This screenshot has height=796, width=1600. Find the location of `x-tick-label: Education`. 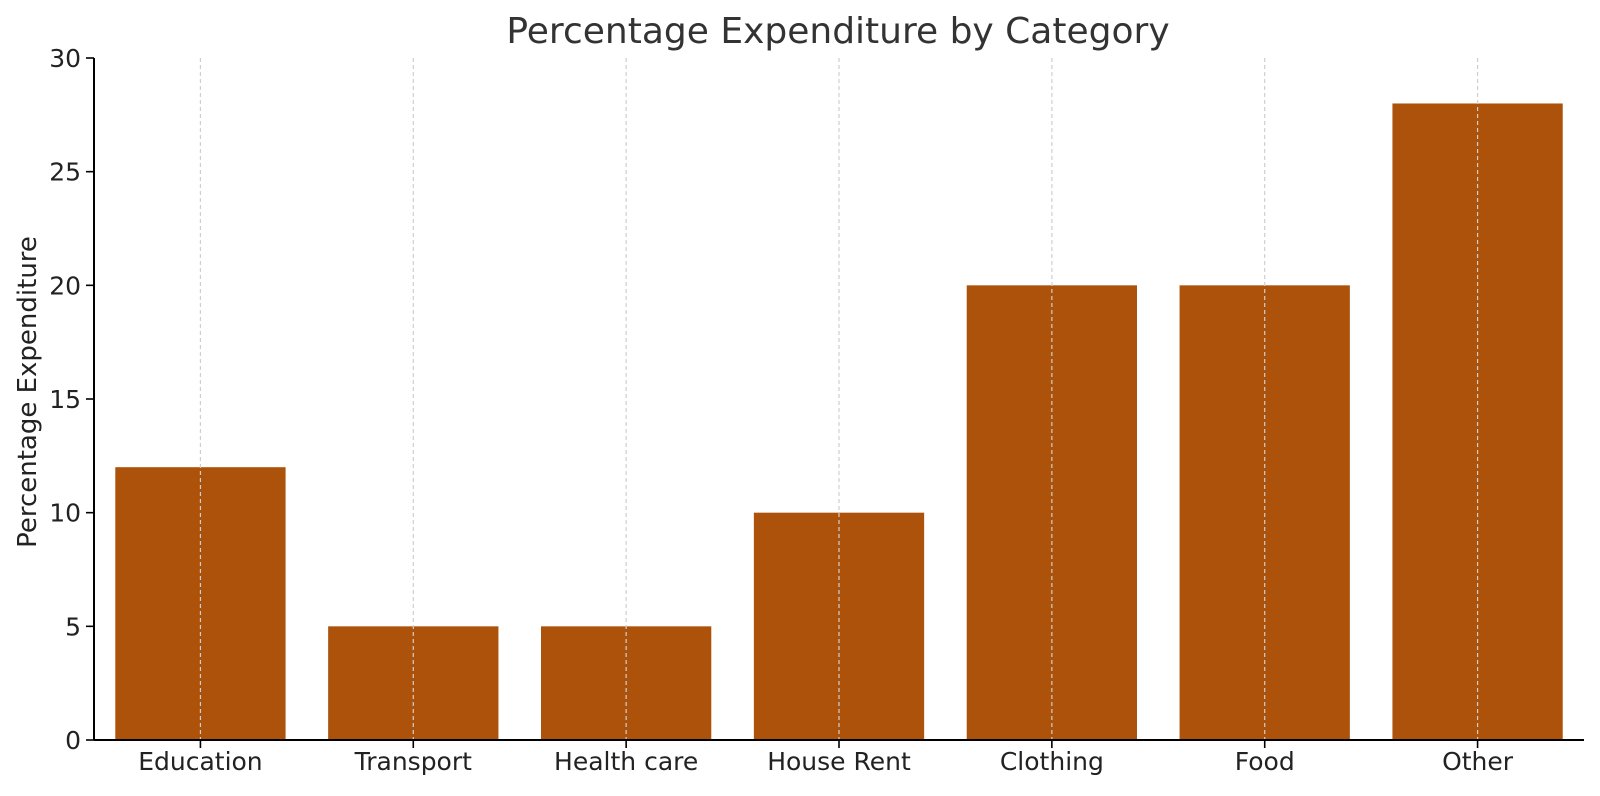

x-tick-label: Education is located at coordinates (200, 761).